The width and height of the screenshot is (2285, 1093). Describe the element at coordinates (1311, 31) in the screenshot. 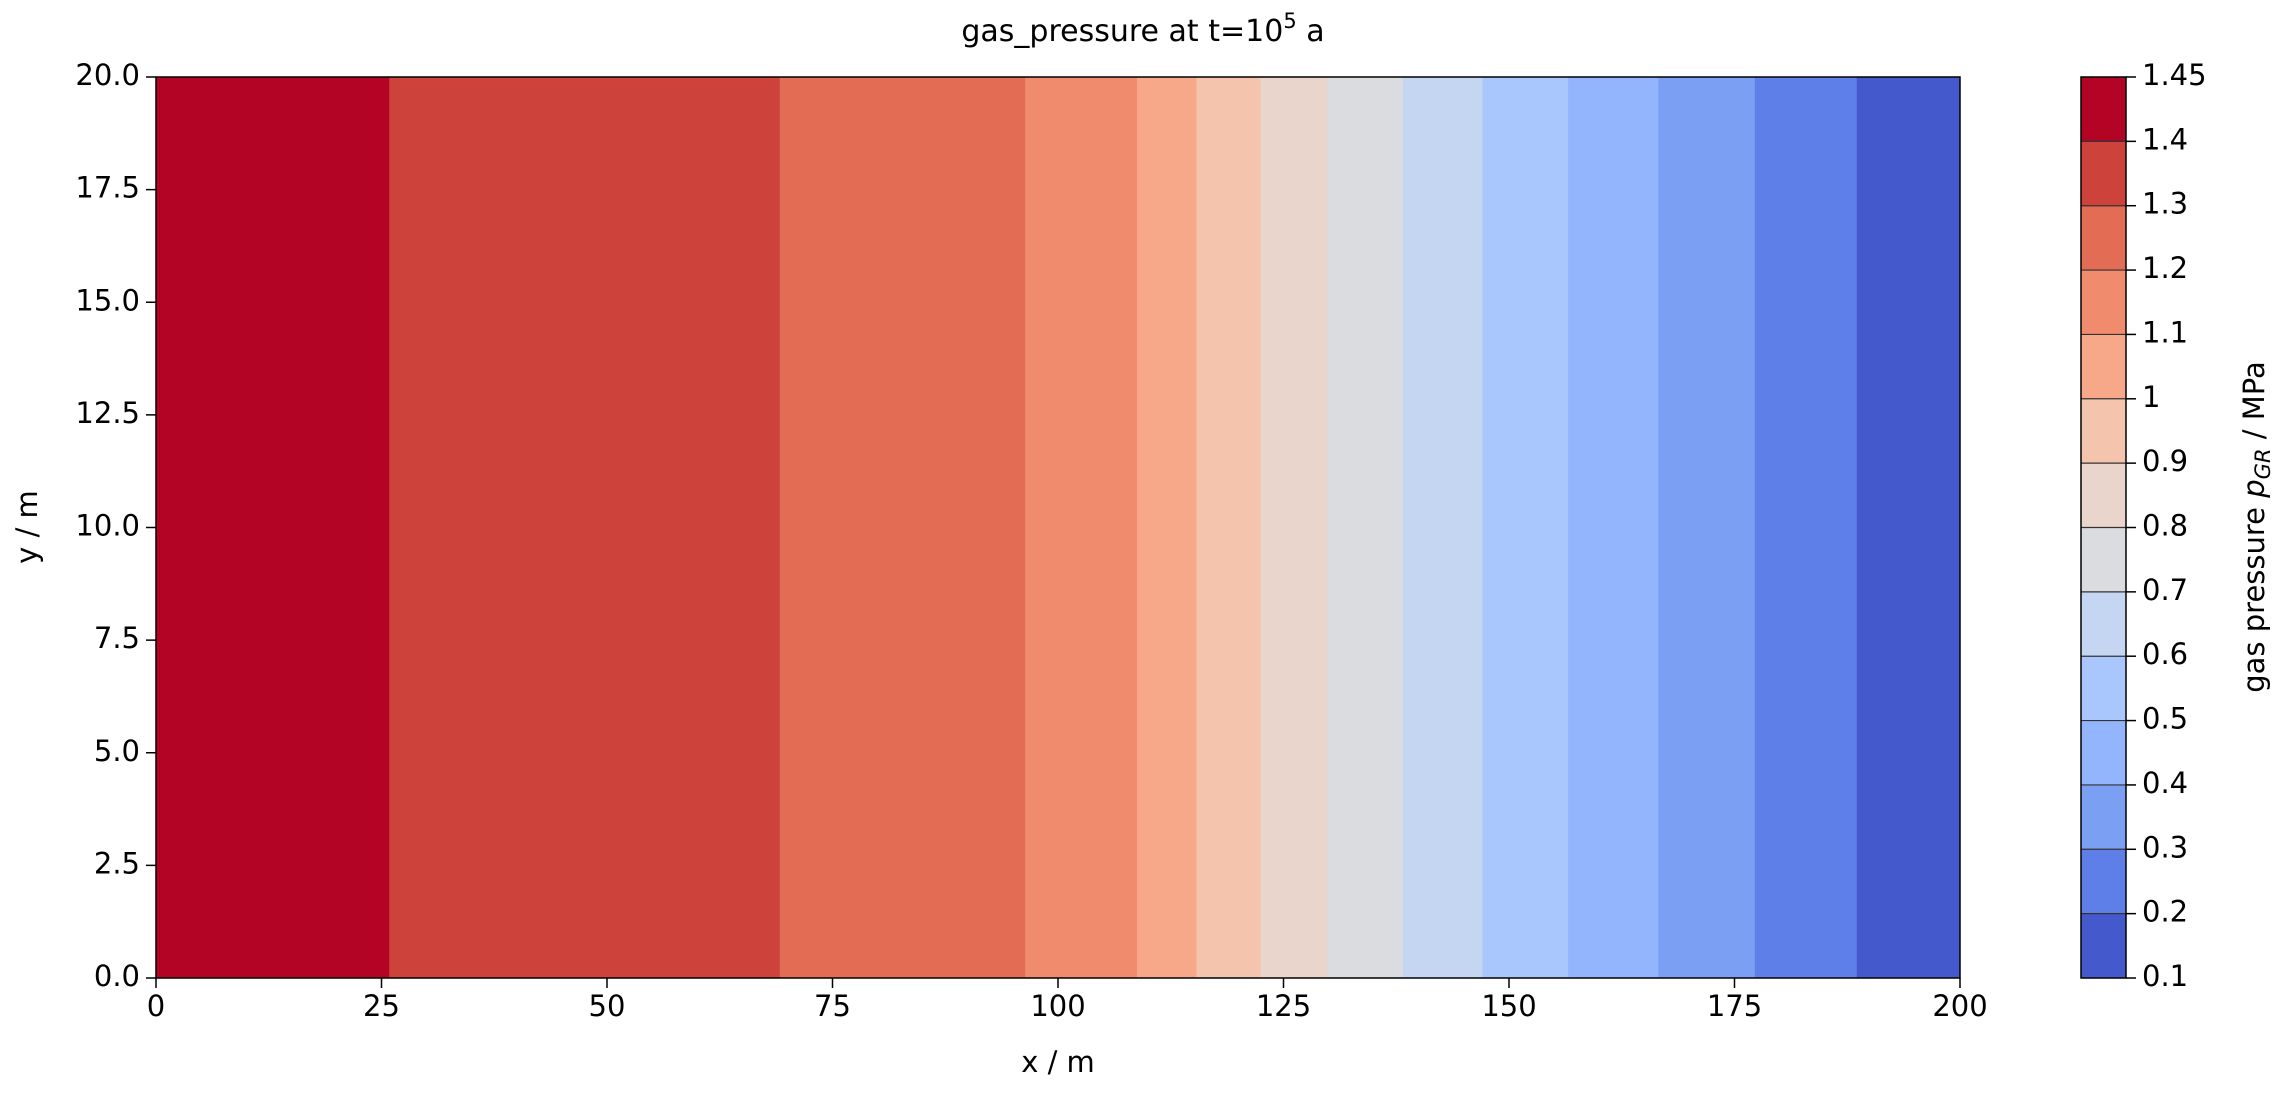

I see `title-suffix: a` at that location.